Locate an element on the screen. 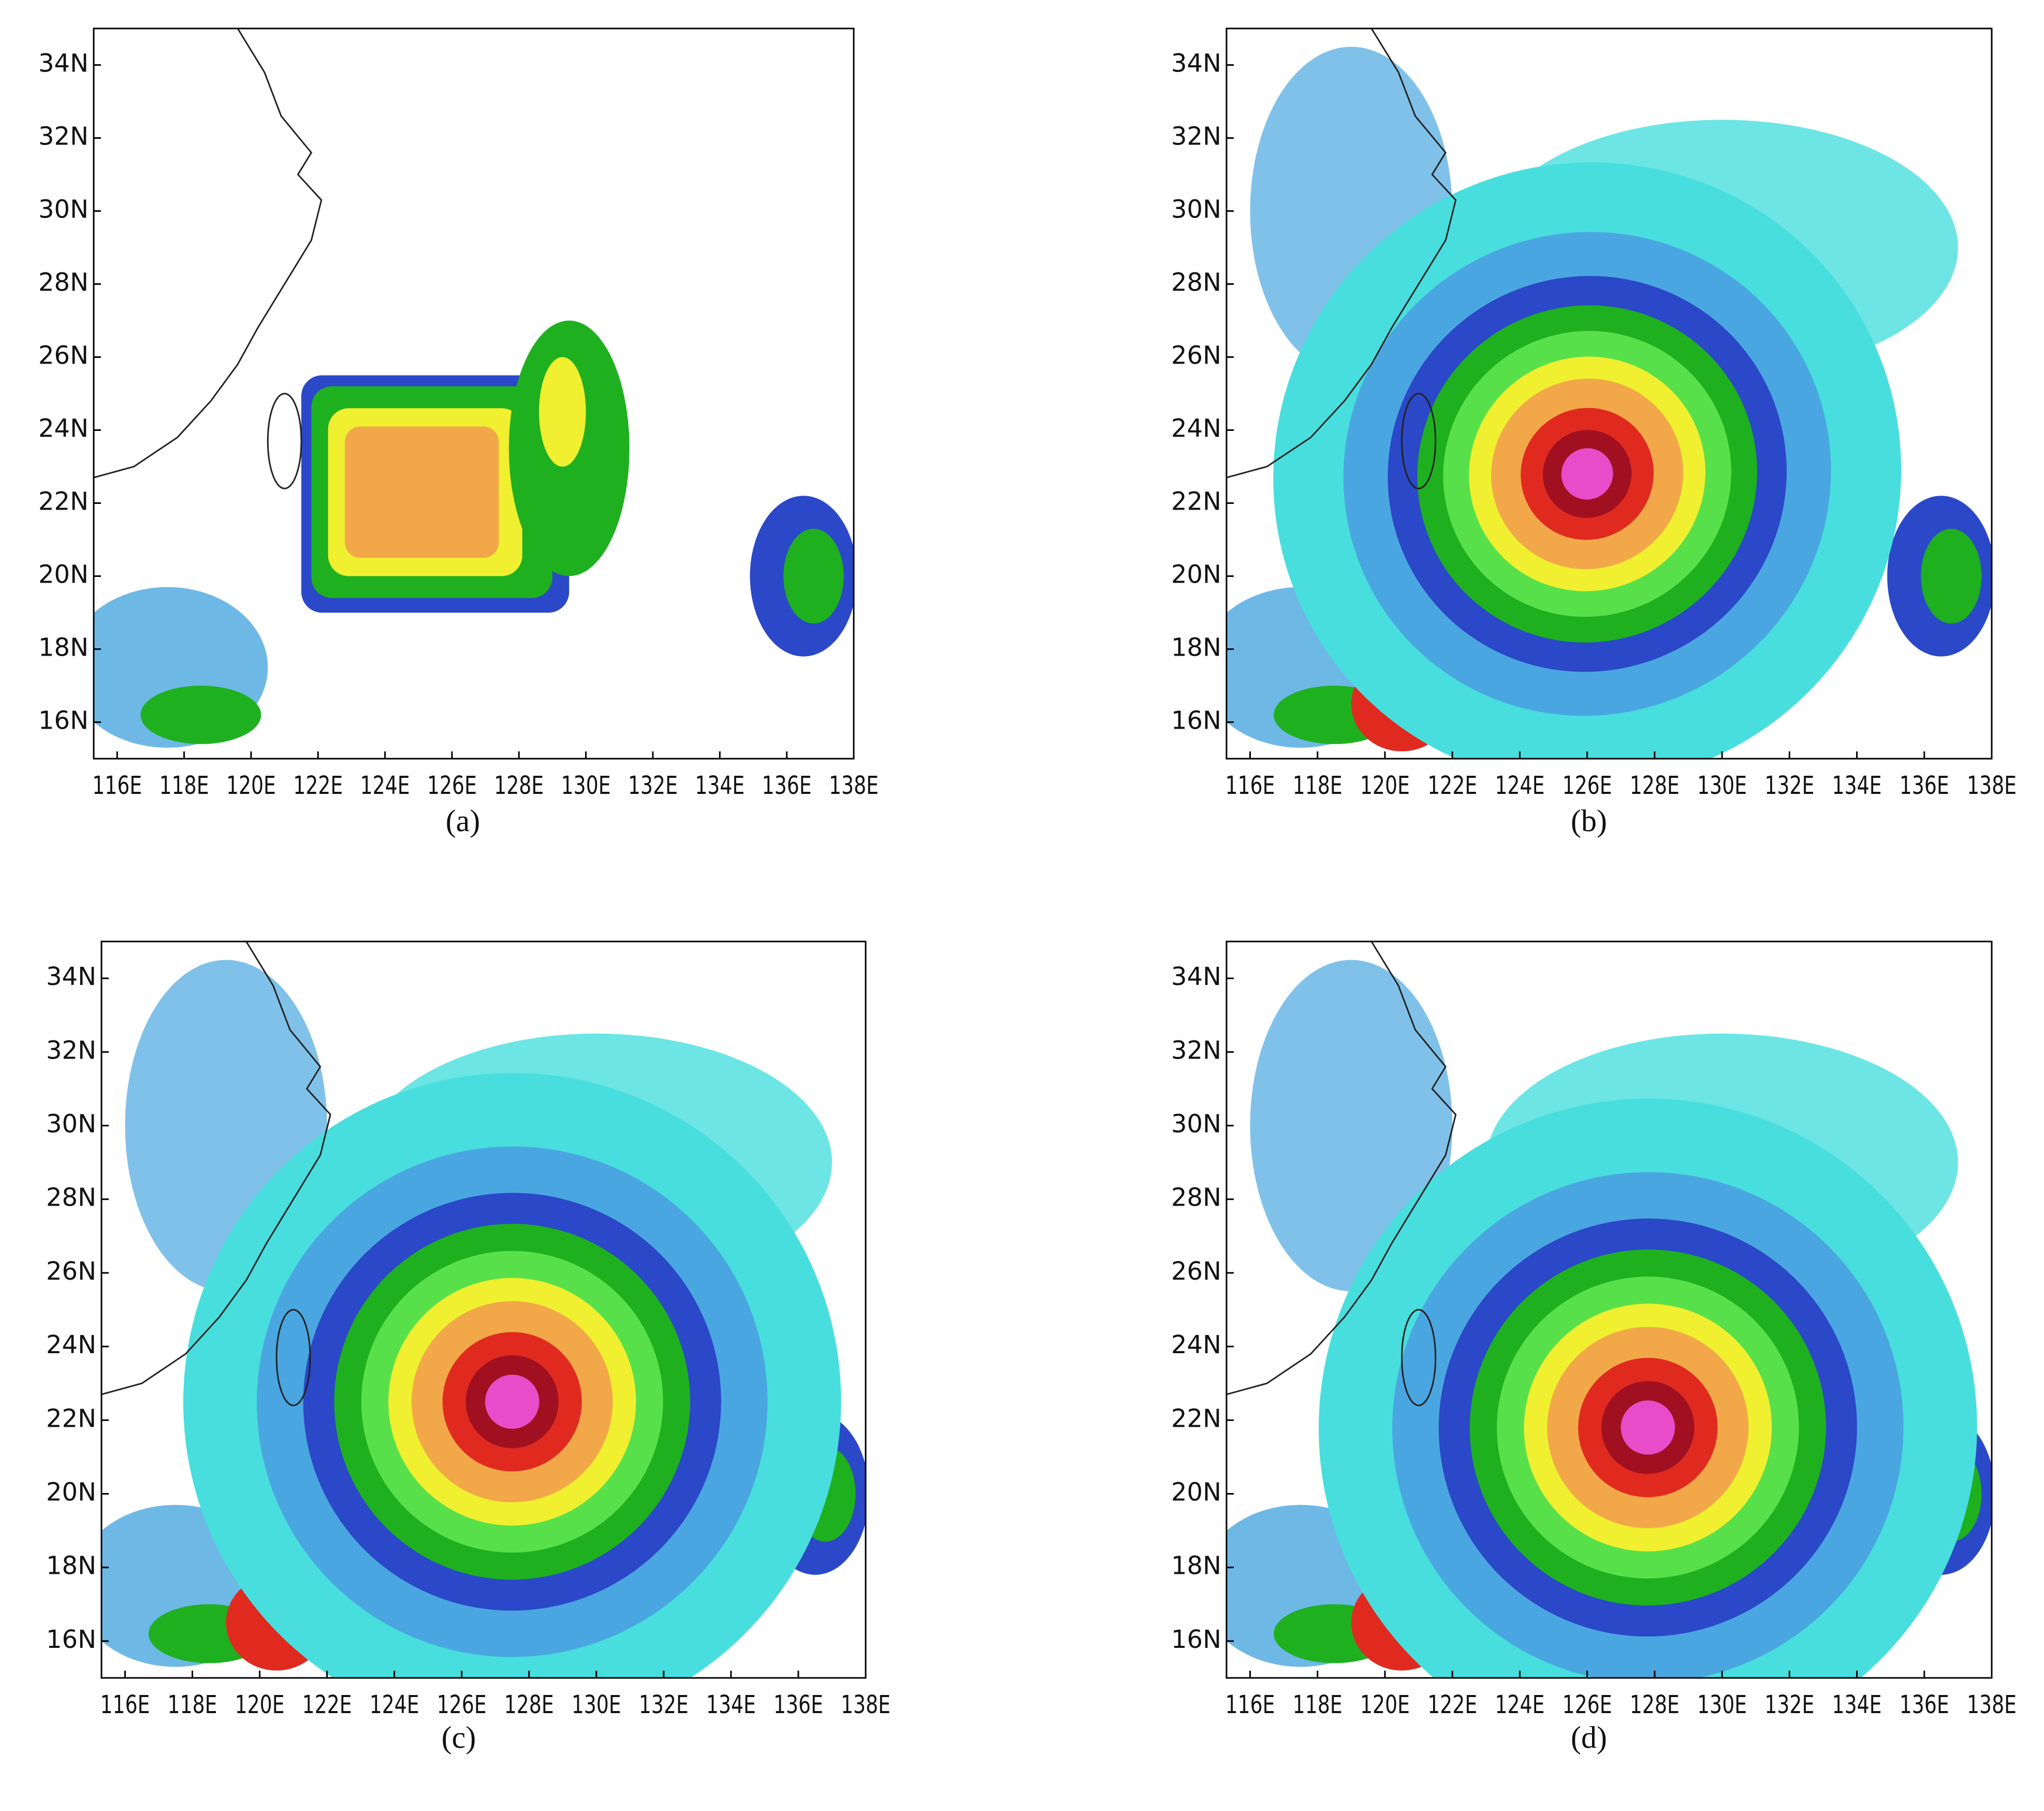  panel-caption: (a) is located at coordinates (463, 821).